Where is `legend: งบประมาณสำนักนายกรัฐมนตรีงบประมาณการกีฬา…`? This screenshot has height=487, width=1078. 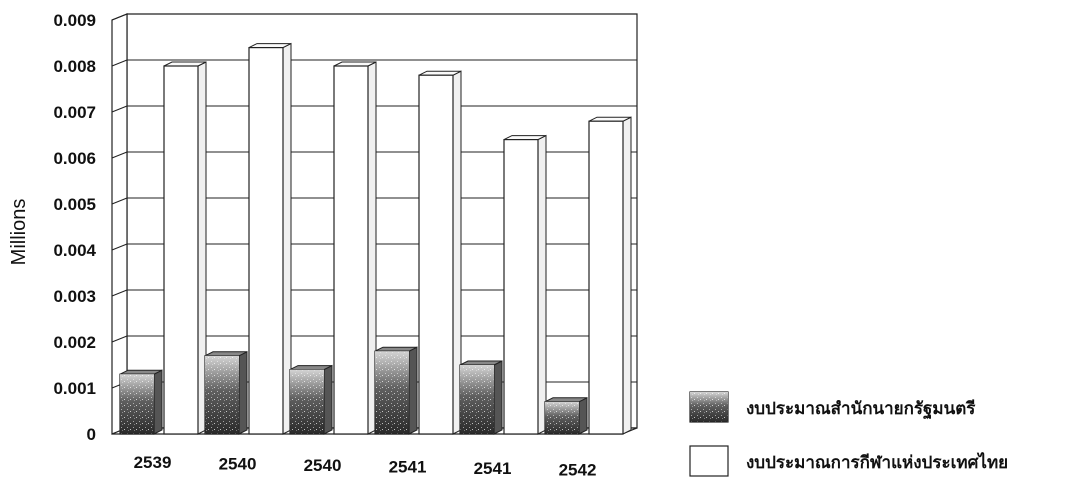 legend: งบประมาณสำนักนายกรัฐมนตรีงบประมาณการกีฬา… is located at coordinates (848, 434).